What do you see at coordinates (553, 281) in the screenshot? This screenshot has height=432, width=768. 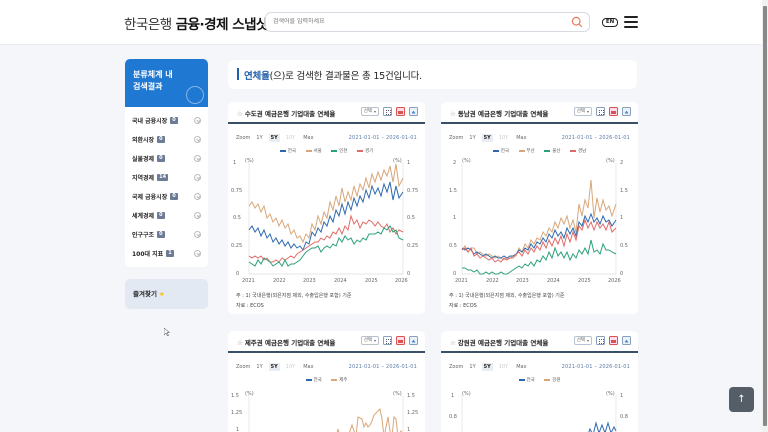 I see `svg-text: 2024` at bounding box center [553, 281].